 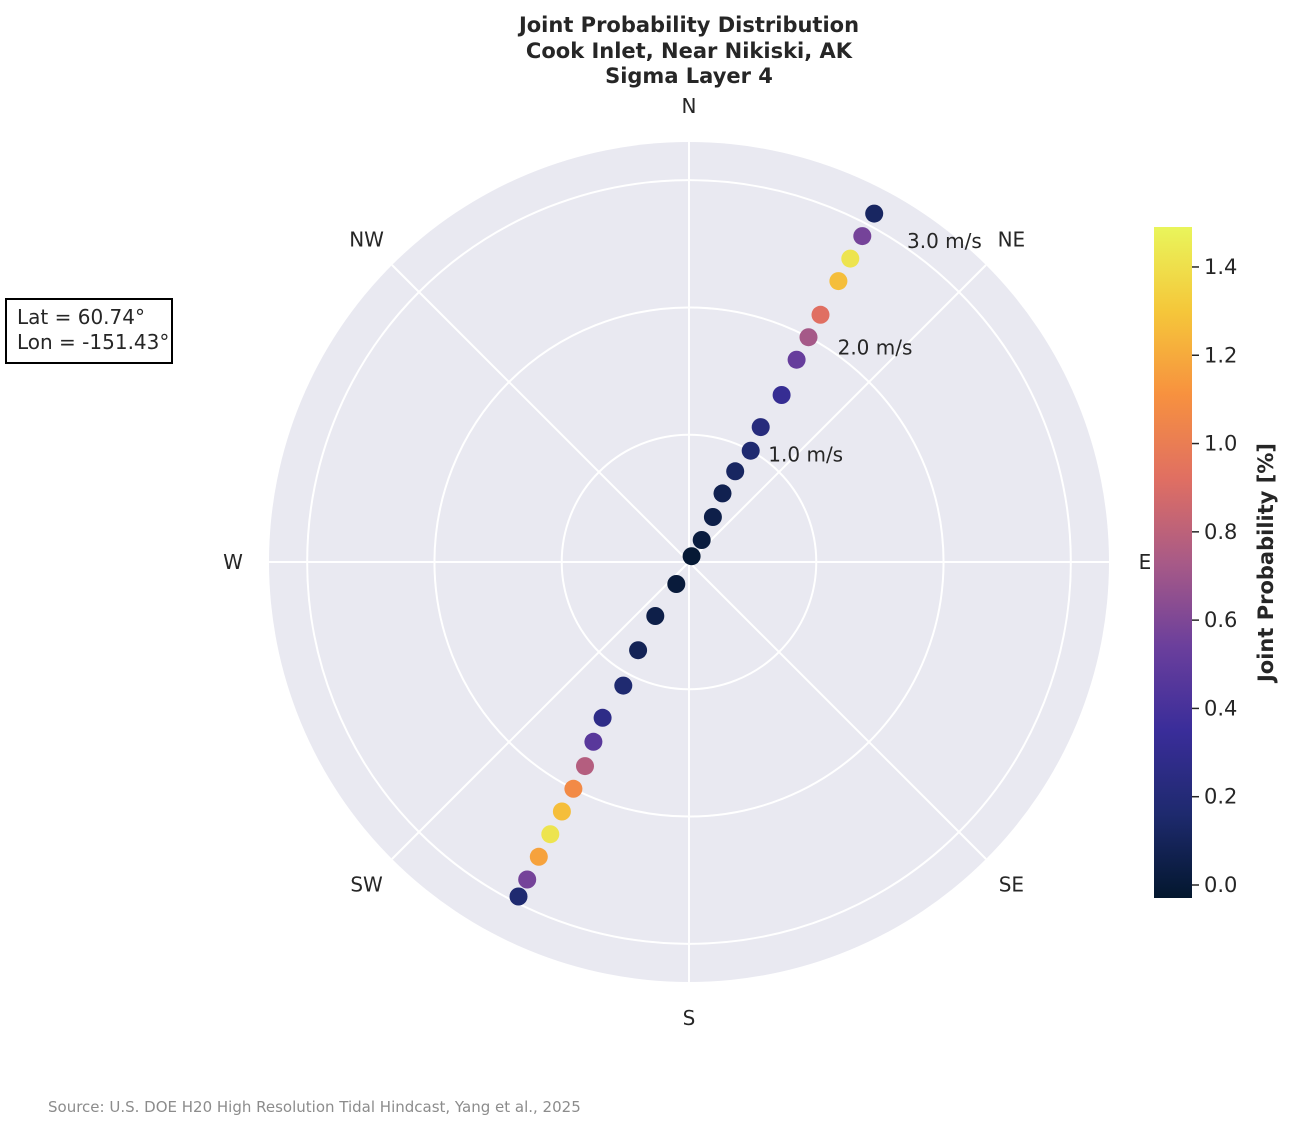 I want to click on chart-title-line-1: Joint Probability Distribution, so click(x=688, y=25).